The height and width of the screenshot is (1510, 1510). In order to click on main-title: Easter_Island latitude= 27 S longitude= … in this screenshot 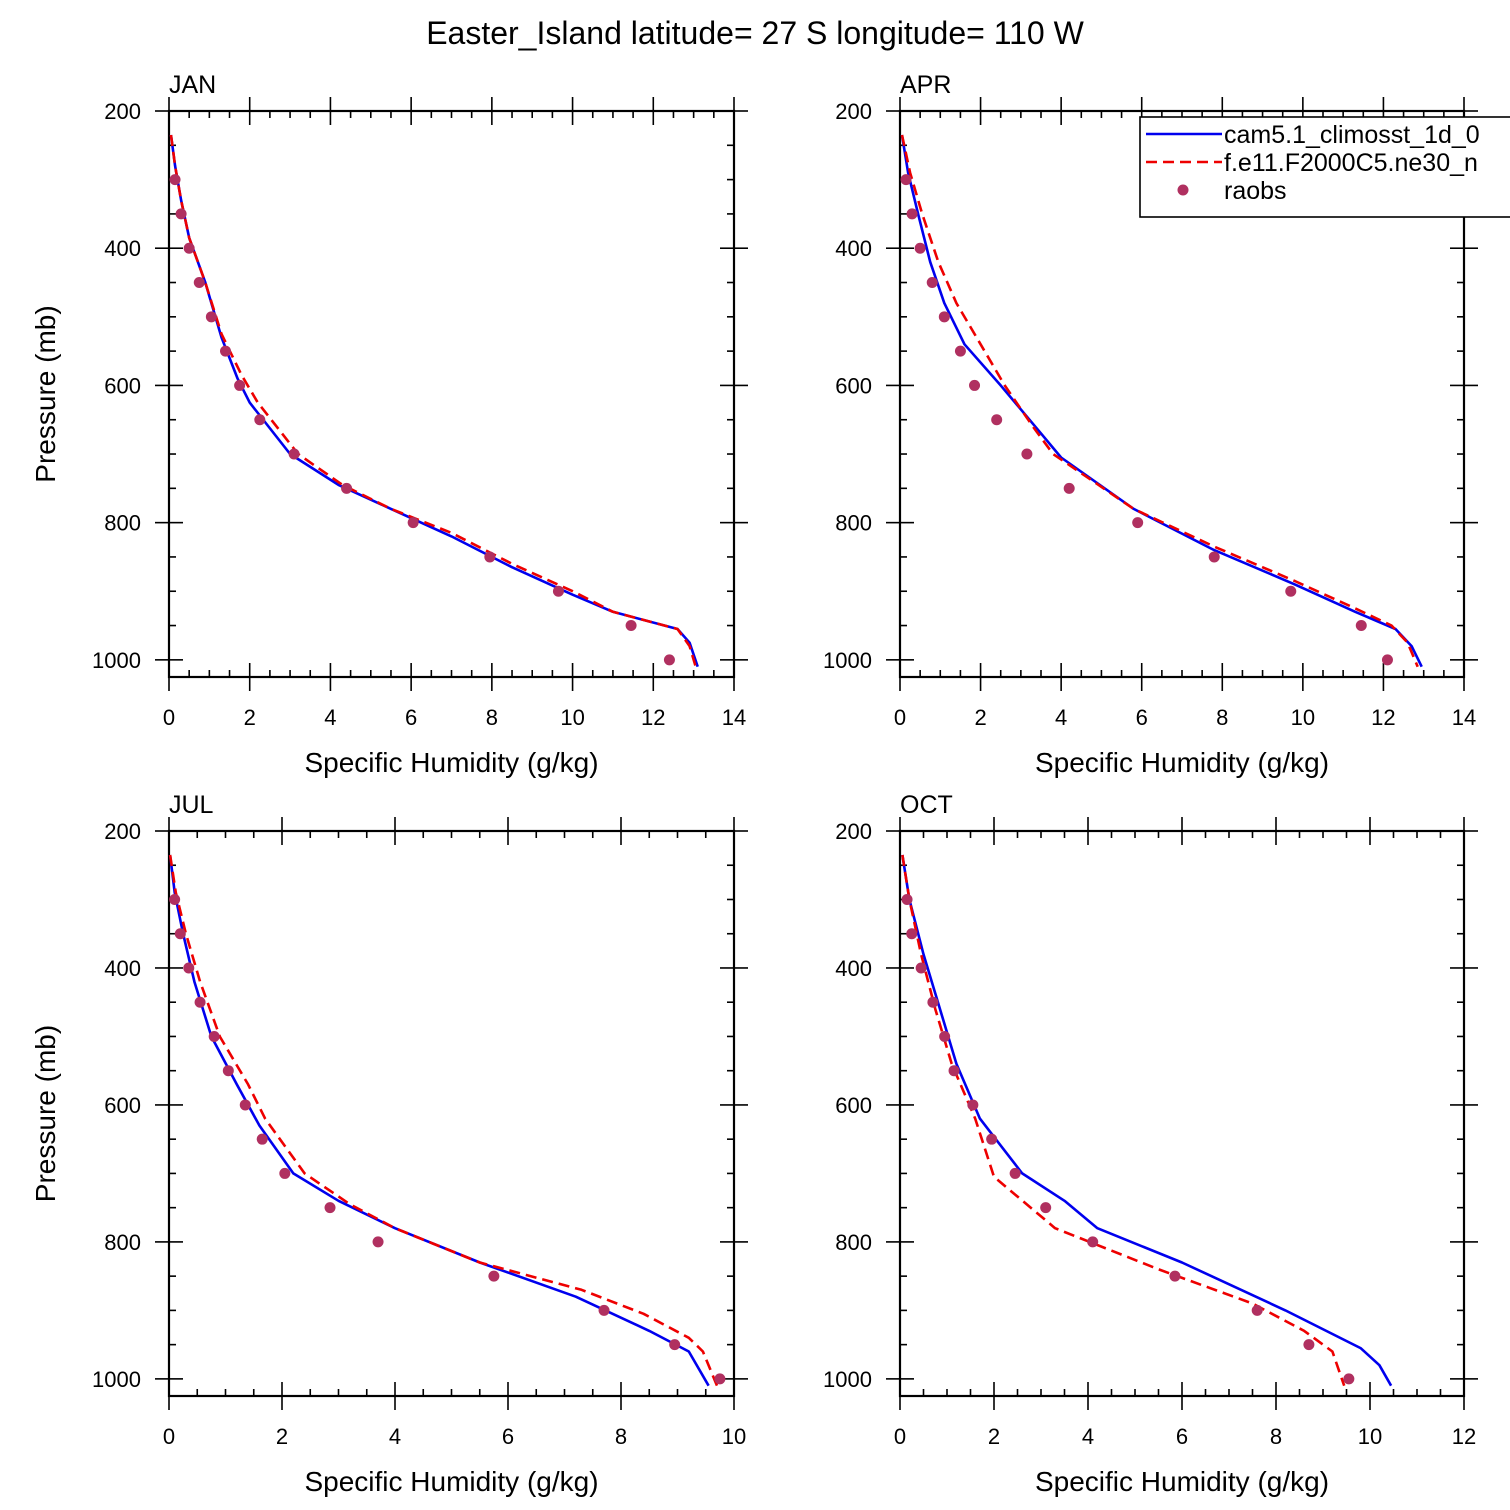, I will do `click(755, 33)`.